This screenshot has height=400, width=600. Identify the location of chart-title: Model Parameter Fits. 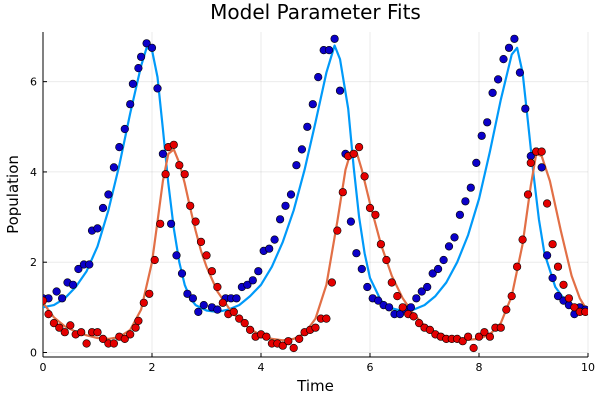
(315, 12).